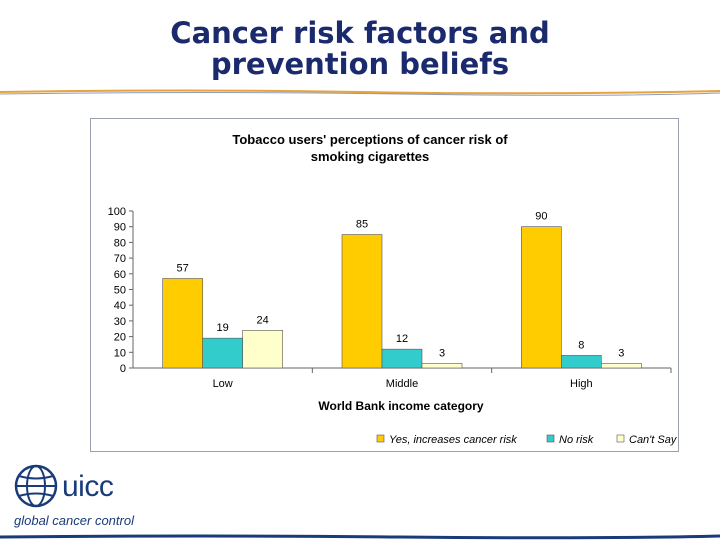 This screenshot has width=720, height=540. Describe the element at coordinates (36, 486) in the screenshot. I see `globe-icon` at that location.